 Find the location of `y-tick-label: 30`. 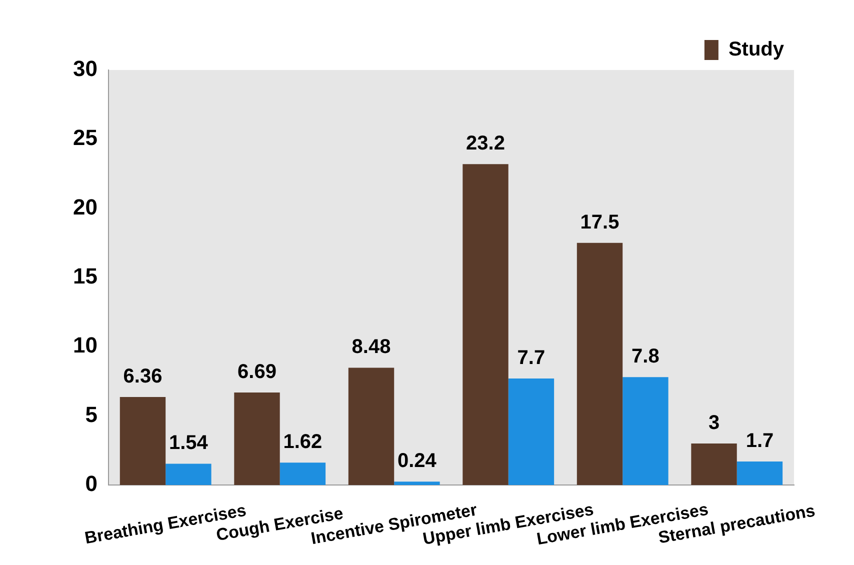

y-tick-label: 30 is located at coordinates (85, 69).